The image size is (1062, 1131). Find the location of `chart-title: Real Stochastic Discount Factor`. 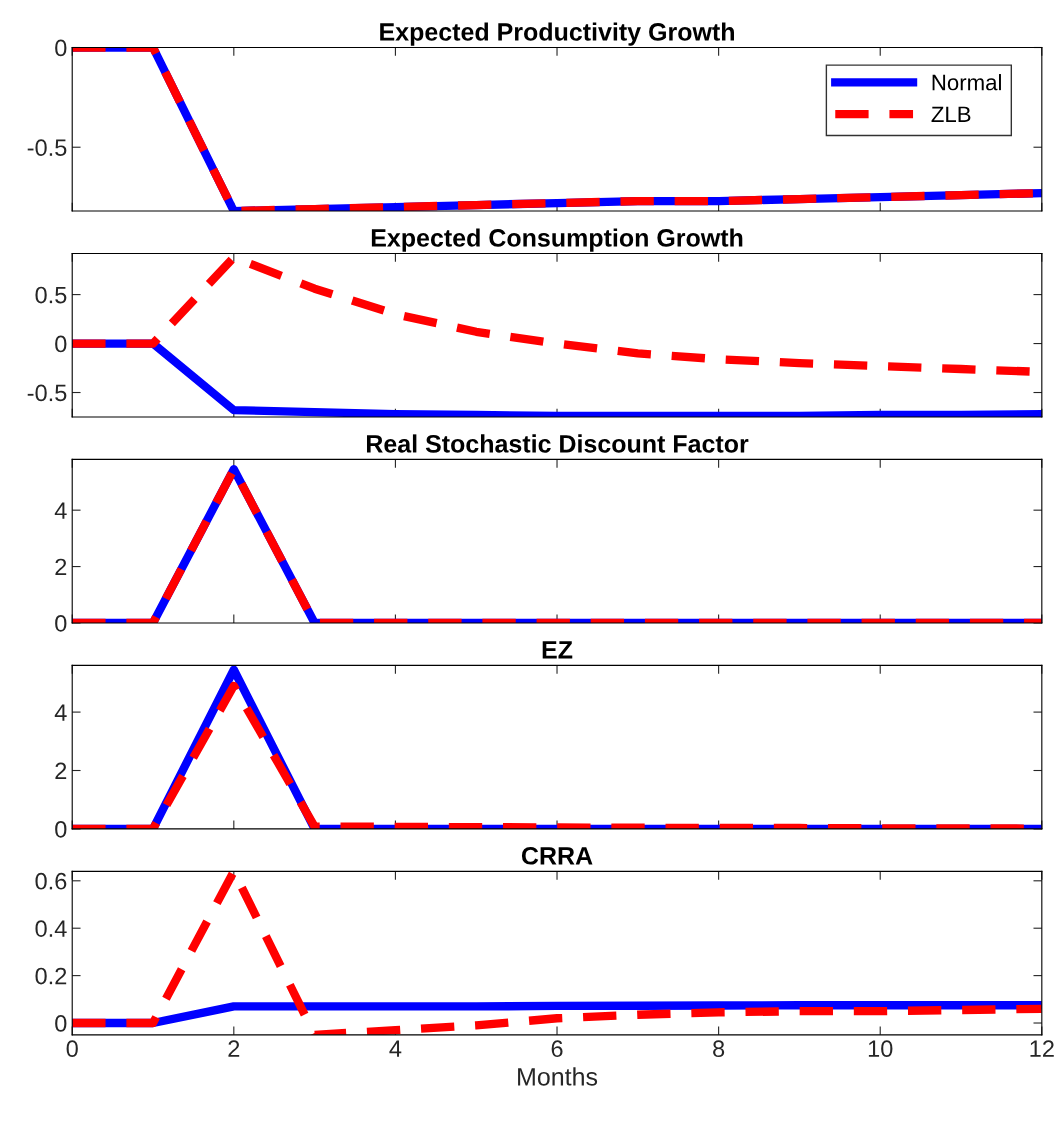

chart-title: Real Stochastic Discount Factor is located at coordinates (557, 443).